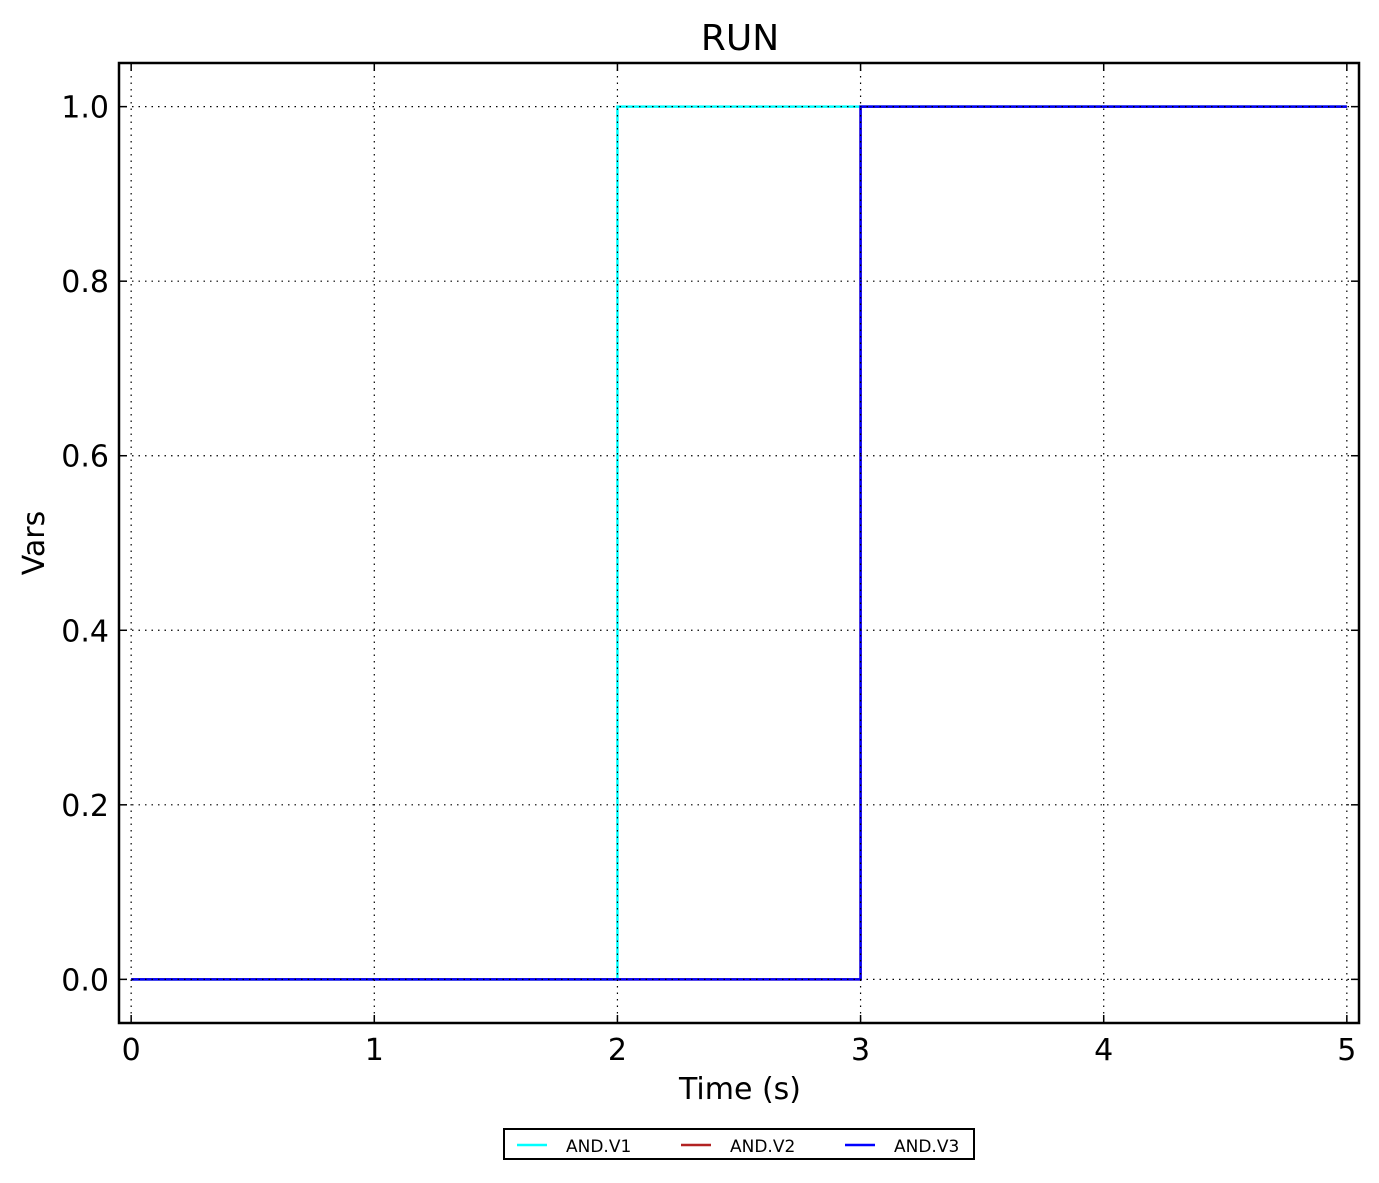 This screenshot has height=1183, width=1379. What do you see at coordinates (598, 1147) in the screenshot?
I see `legend-label: AND.V1` at bounding box center [598, 1147].